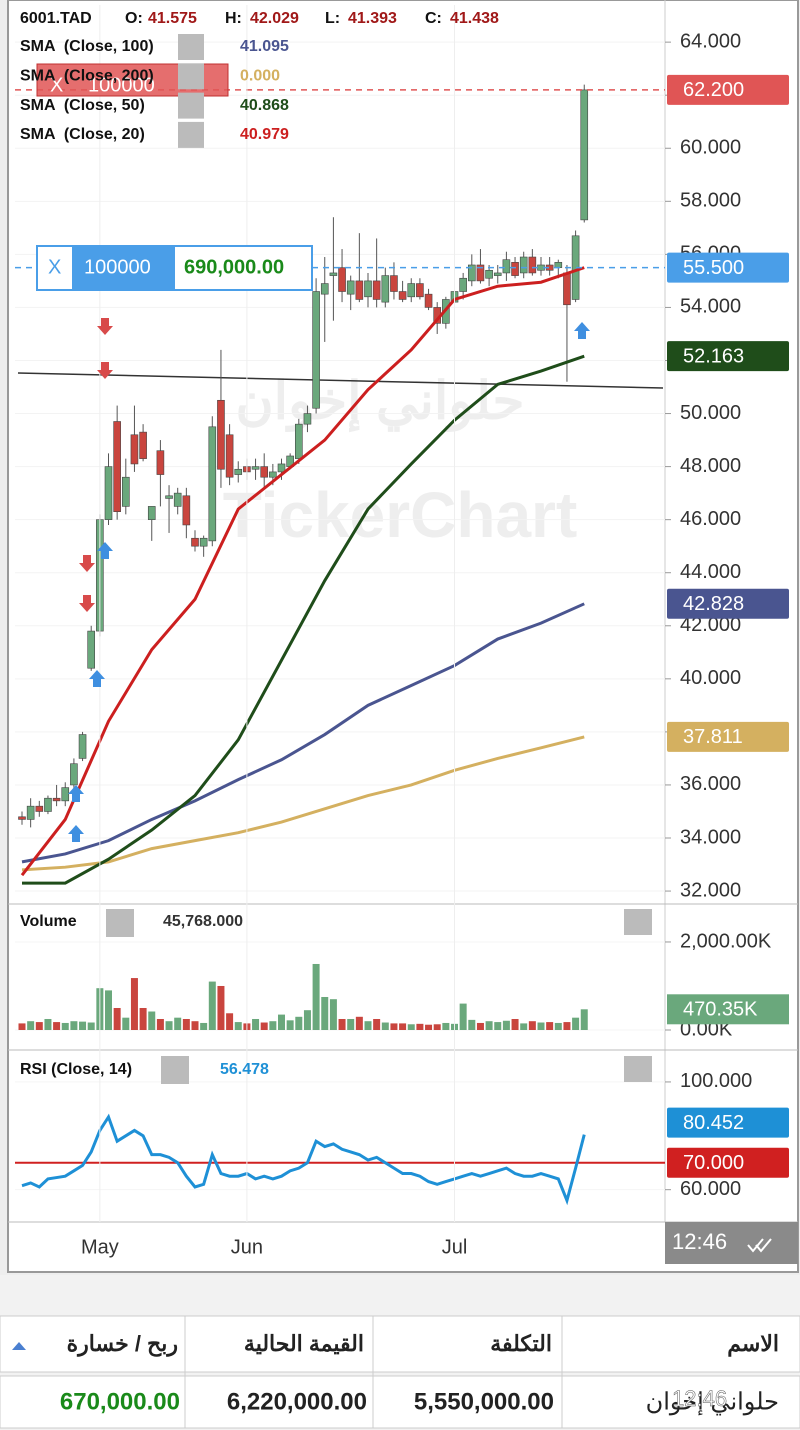  What do you see at coordinates (122, 1344) in the screenshot?
I see `table-header-cell: ربح / خسارة` at bounding box center [122, 1344].